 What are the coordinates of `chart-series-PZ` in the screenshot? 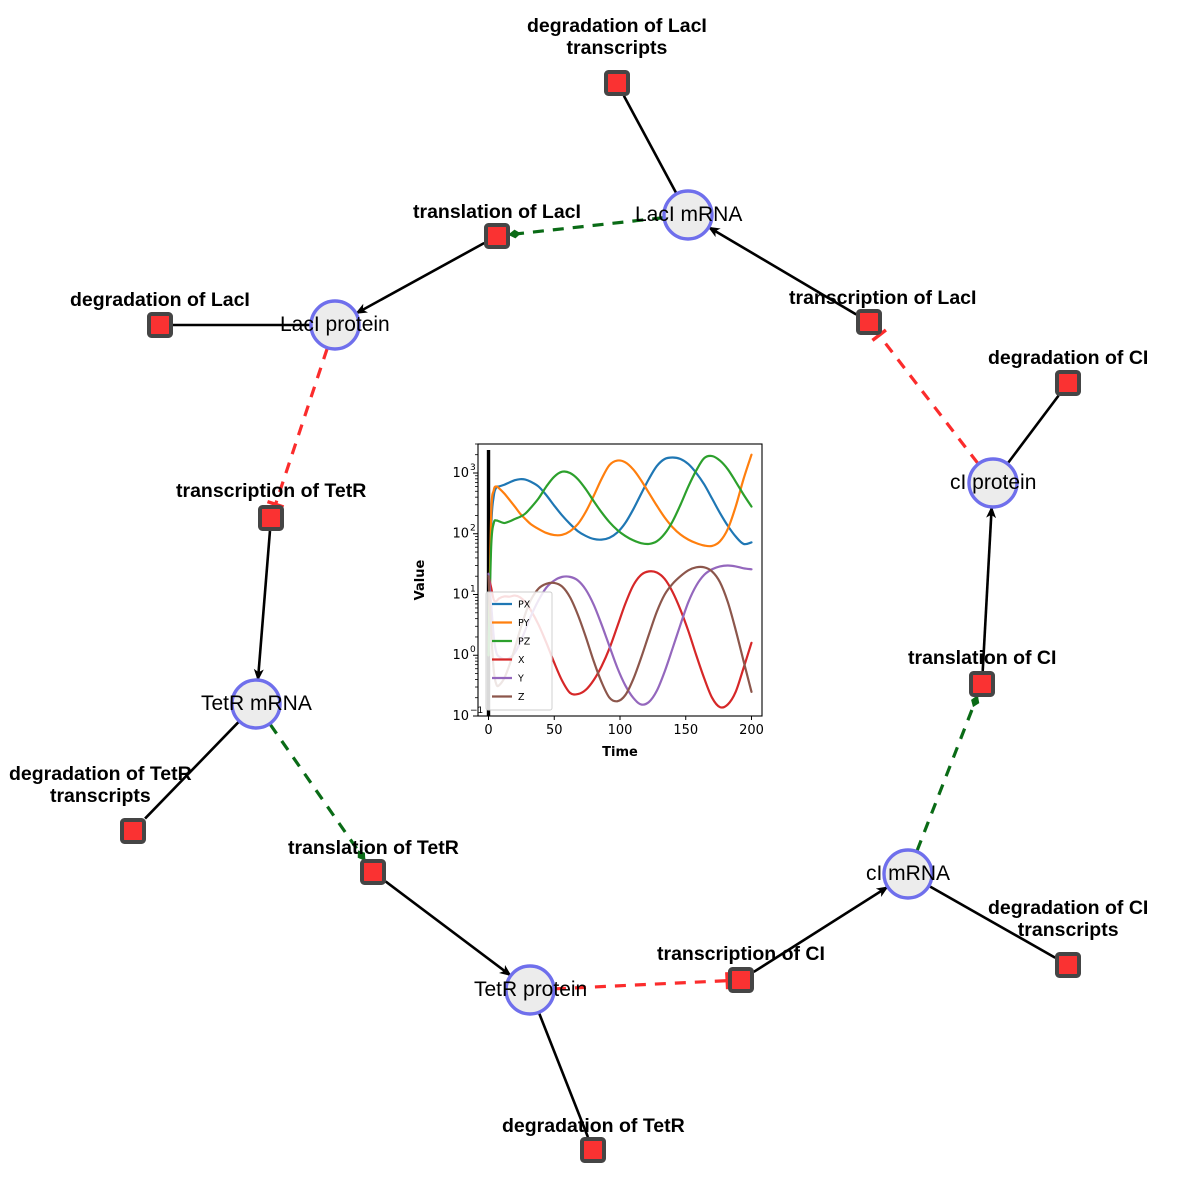 It's located at (620, 555).